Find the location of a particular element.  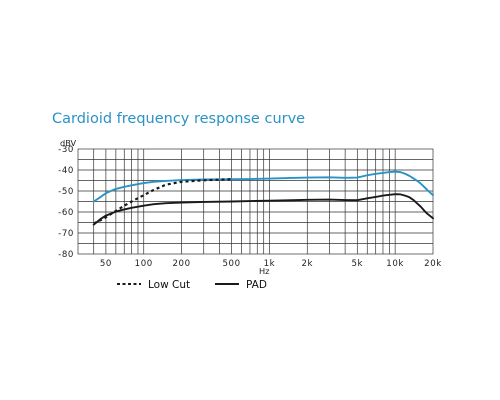

y-tick-label: -50 is located at coordinates (66, 192).